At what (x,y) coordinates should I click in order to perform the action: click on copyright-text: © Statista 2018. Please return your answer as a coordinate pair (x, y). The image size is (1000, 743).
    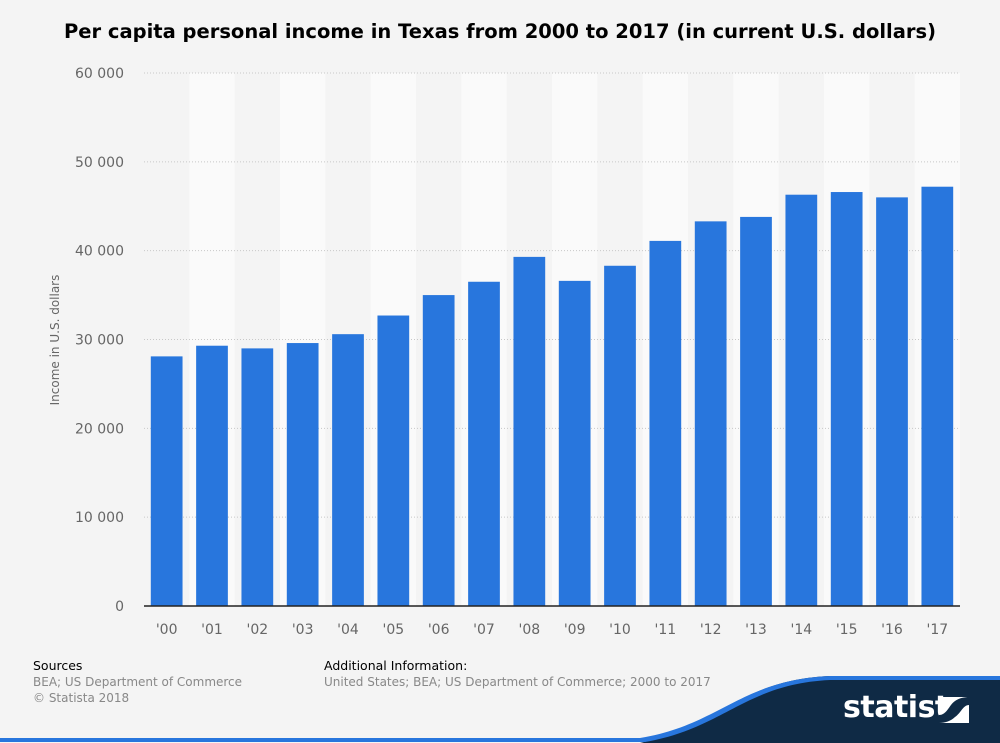
    Looking at the image, I should click on (81, 698).